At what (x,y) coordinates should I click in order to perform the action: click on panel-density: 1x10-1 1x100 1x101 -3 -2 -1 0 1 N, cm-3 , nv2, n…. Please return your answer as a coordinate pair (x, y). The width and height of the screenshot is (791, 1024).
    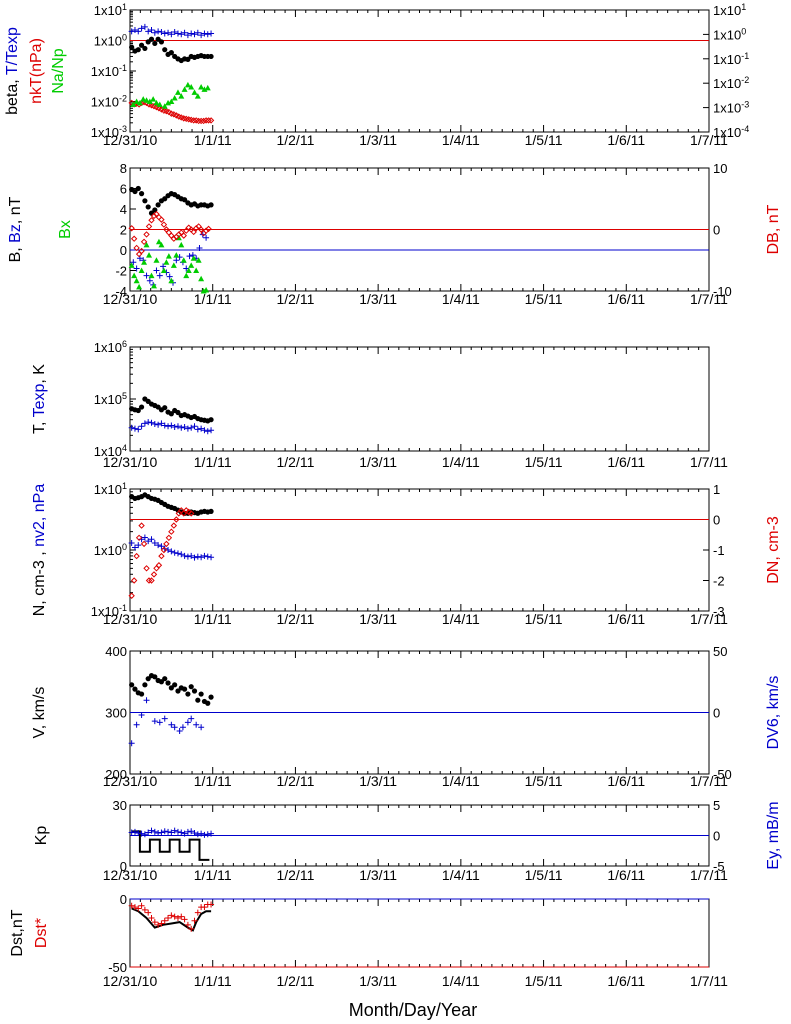
    Looking at the image, I should click on (406, 550).